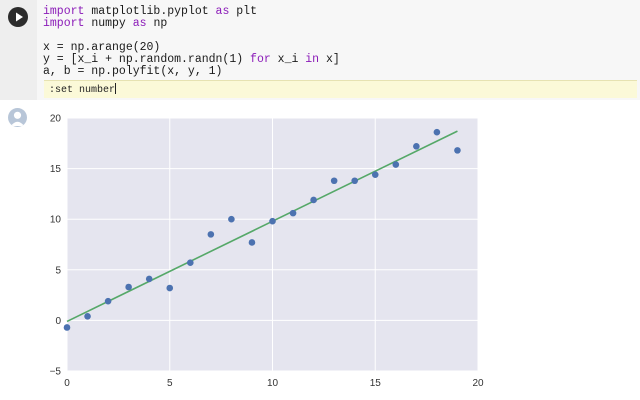  I want to click on y-tick-label: 20, so click(56, 119).